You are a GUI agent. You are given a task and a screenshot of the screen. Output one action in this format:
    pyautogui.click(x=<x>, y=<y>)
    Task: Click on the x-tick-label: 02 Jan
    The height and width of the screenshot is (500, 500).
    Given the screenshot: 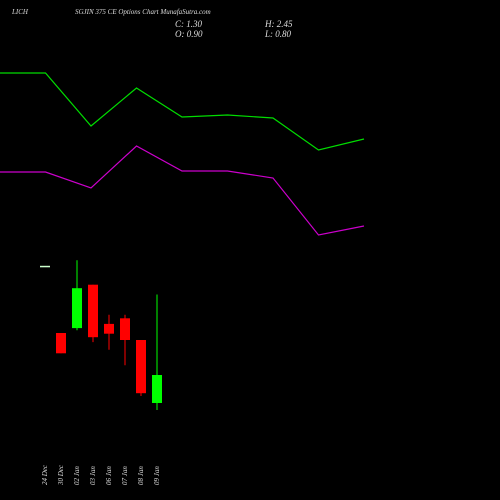 What is the action you would take?
    pyautogui.click(x=77, y=475)
    